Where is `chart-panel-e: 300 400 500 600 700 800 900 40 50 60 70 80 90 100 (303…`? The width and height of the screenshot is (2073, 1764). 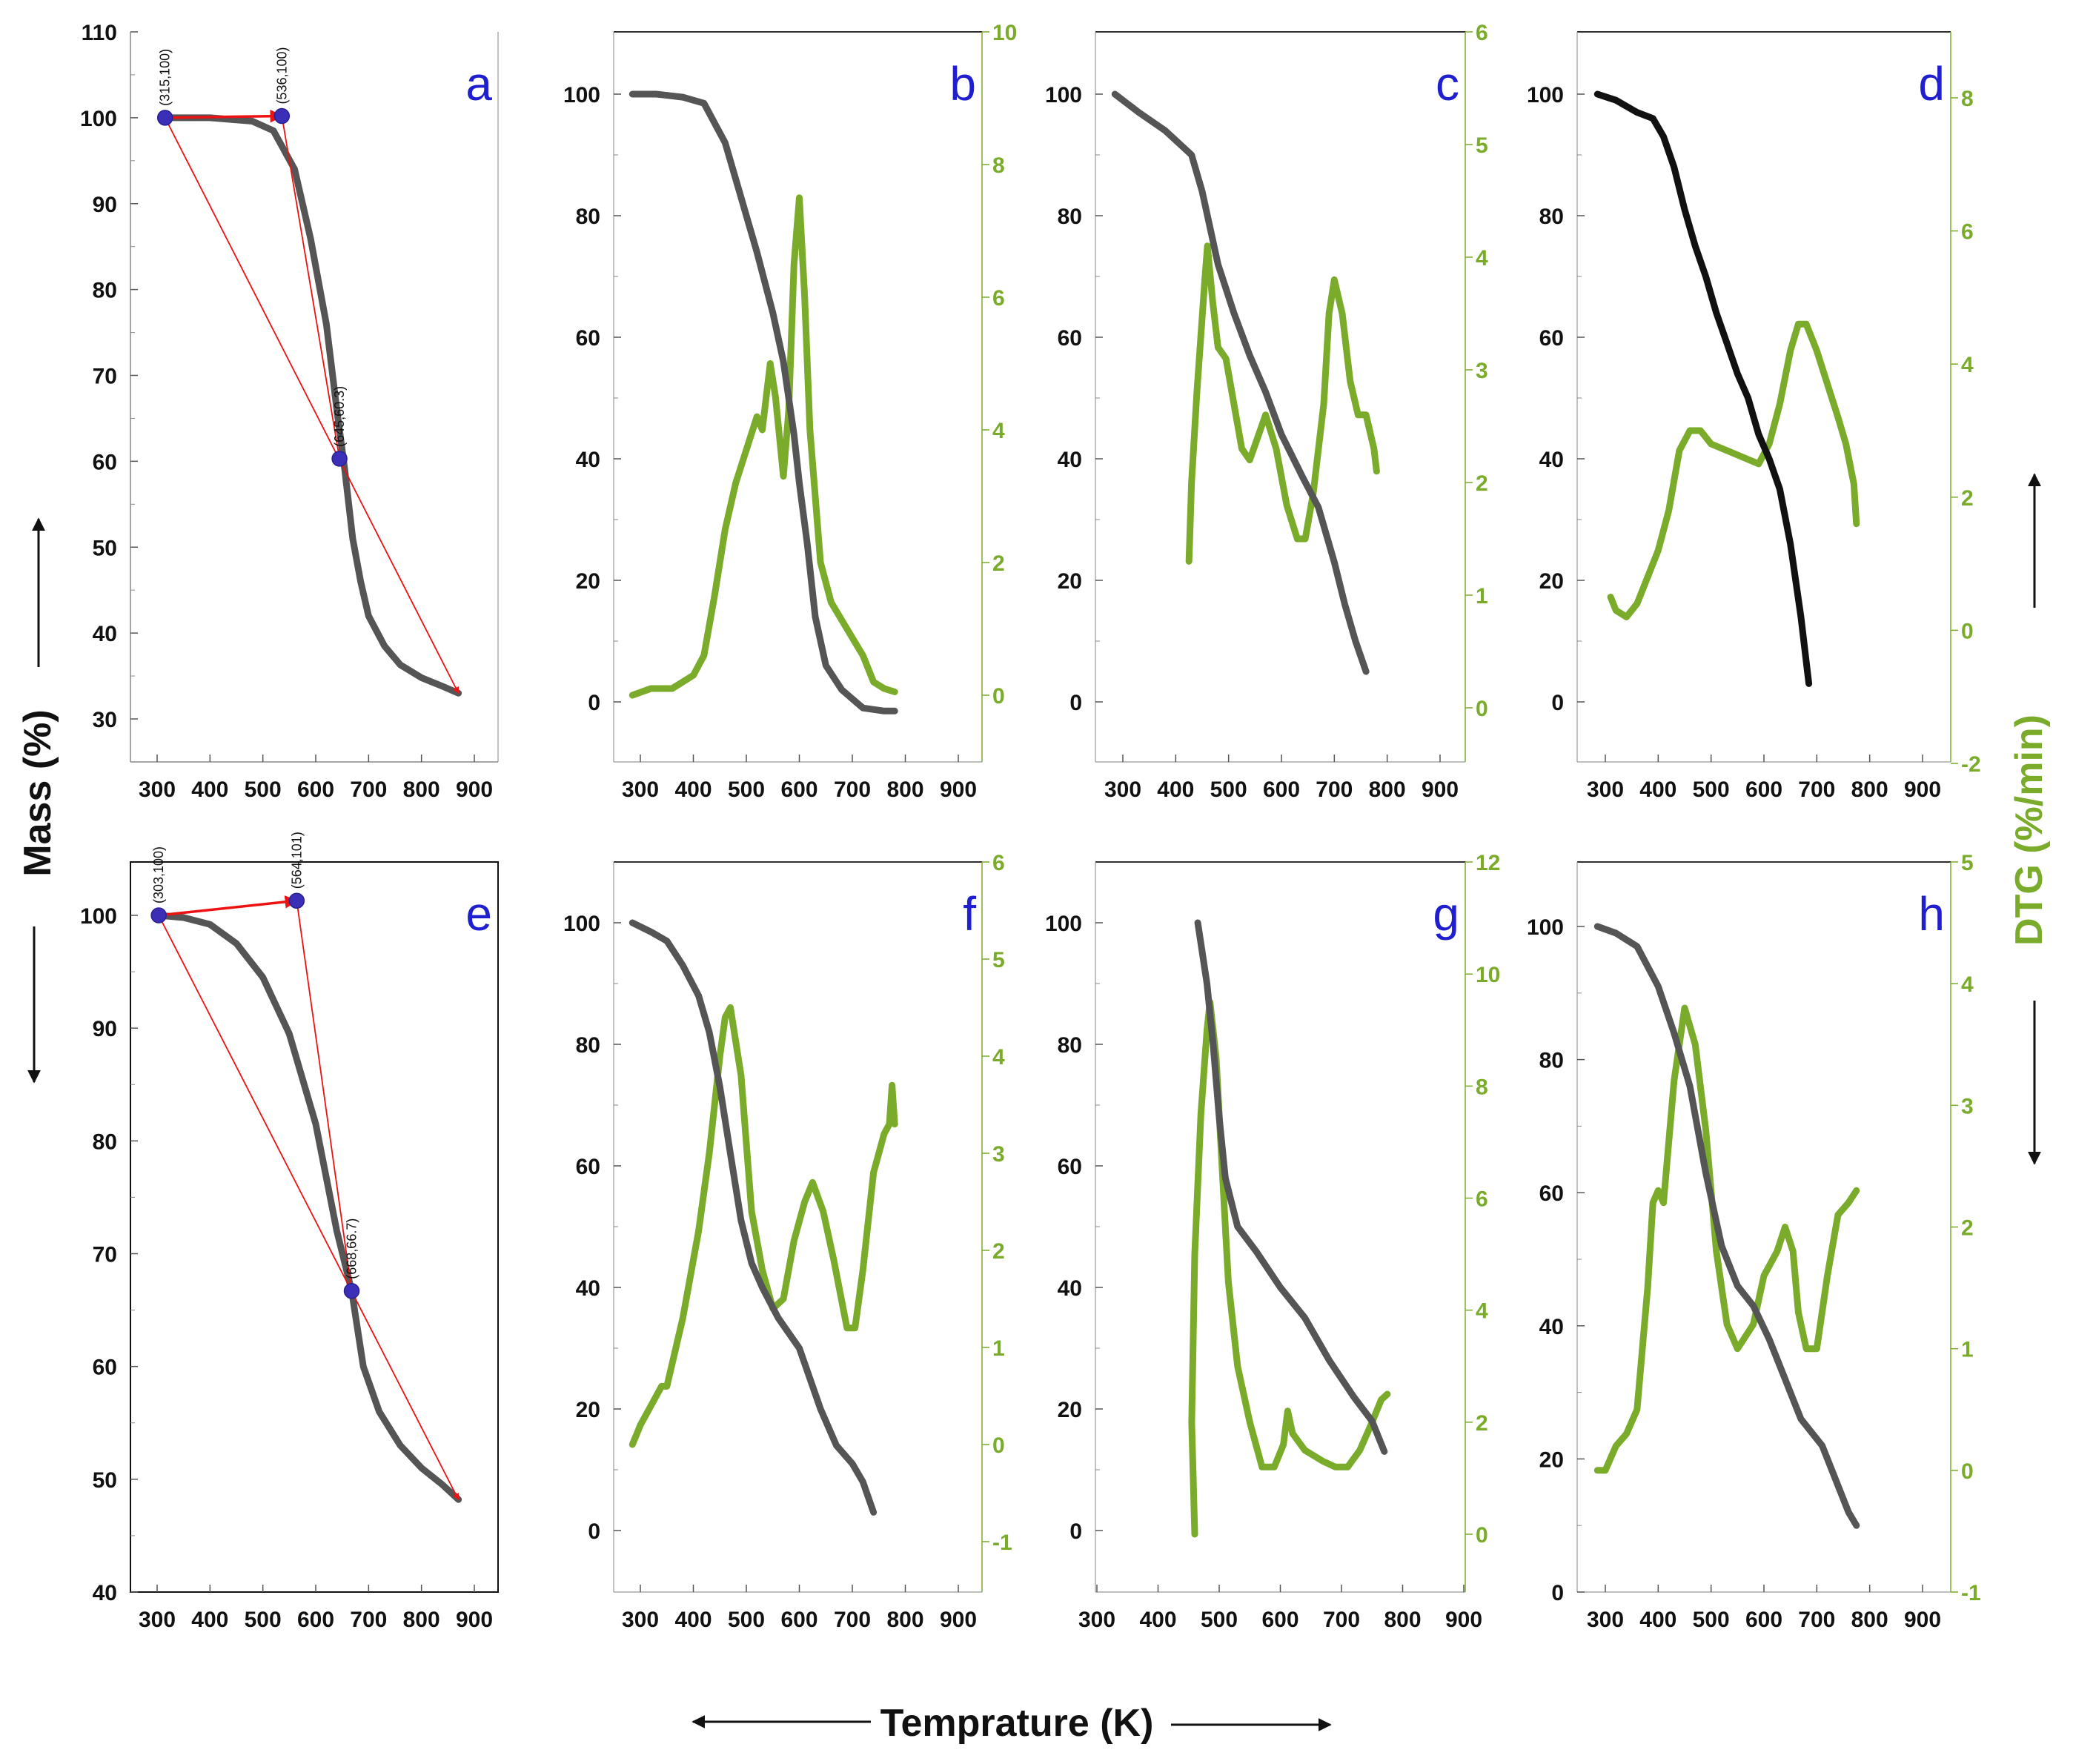
chart-panel-e: 300 400 500 600 700 800 900 40 50 60 70 80 90 100 (303… is located at coordinates (289, 1232).